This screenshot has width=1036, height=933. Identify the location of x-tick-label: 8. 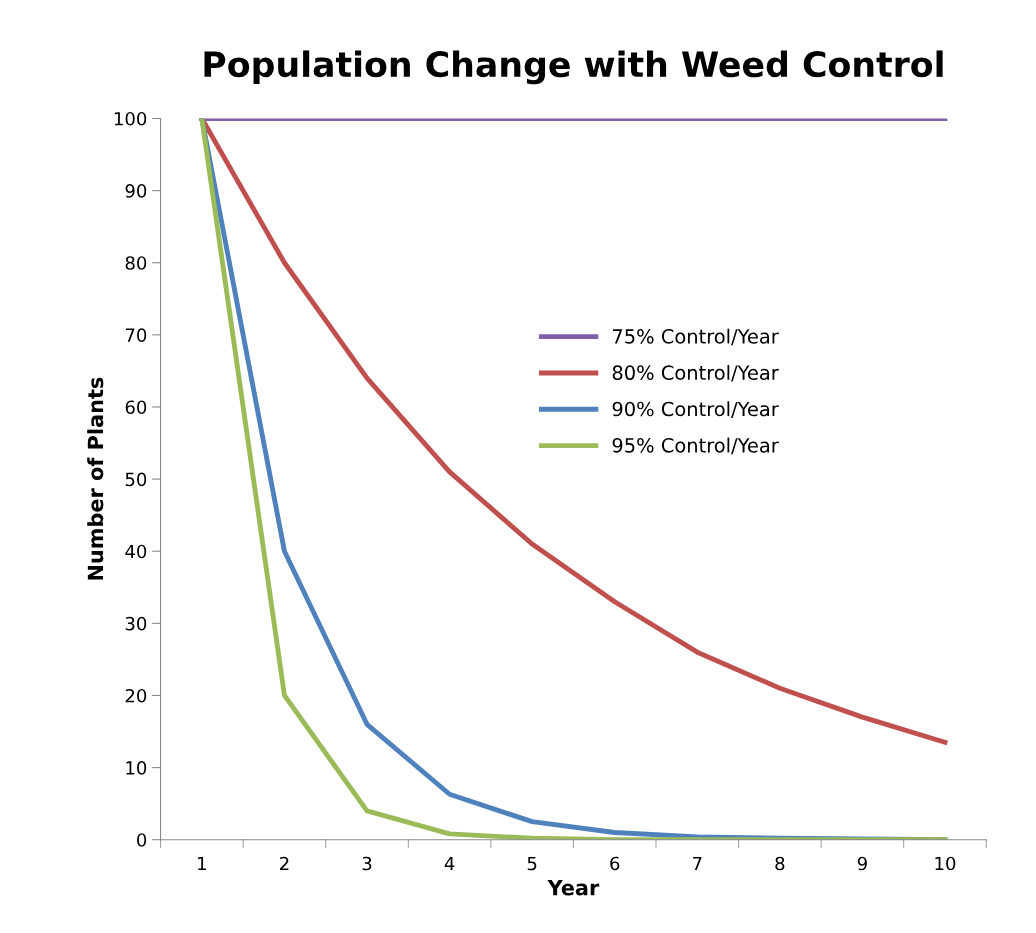
(780, 863).